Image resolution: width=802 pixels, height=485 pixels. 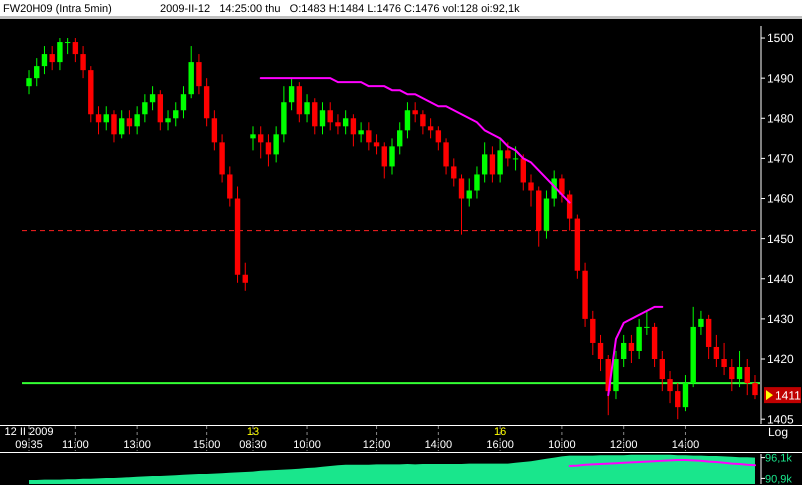 What do you see at coordinates (780, 419) in the screenshot?
I see `y-tick-label: 1405` at bounding box center [780, 419].